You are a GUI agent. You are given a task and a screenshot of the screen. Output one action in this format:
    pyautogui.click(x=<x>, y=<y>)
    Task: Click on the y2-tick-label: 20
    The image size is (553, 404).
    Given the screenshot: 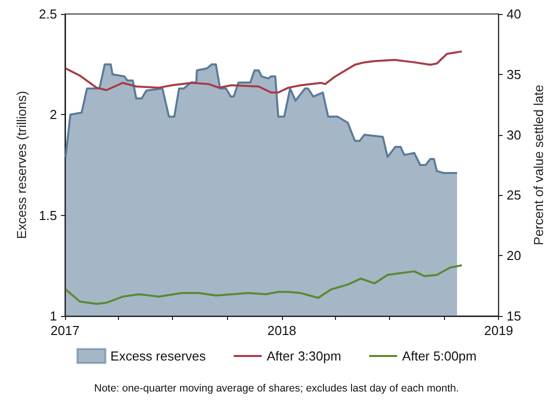 What is the action you would take?
    pyautogui.click(x=514, y=256)
    